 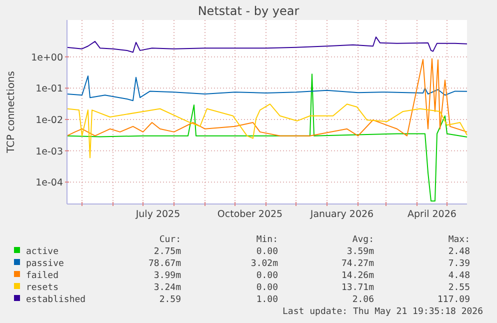 I want to click on y-tick-label: 1e-01, so click(x=49, y=89).